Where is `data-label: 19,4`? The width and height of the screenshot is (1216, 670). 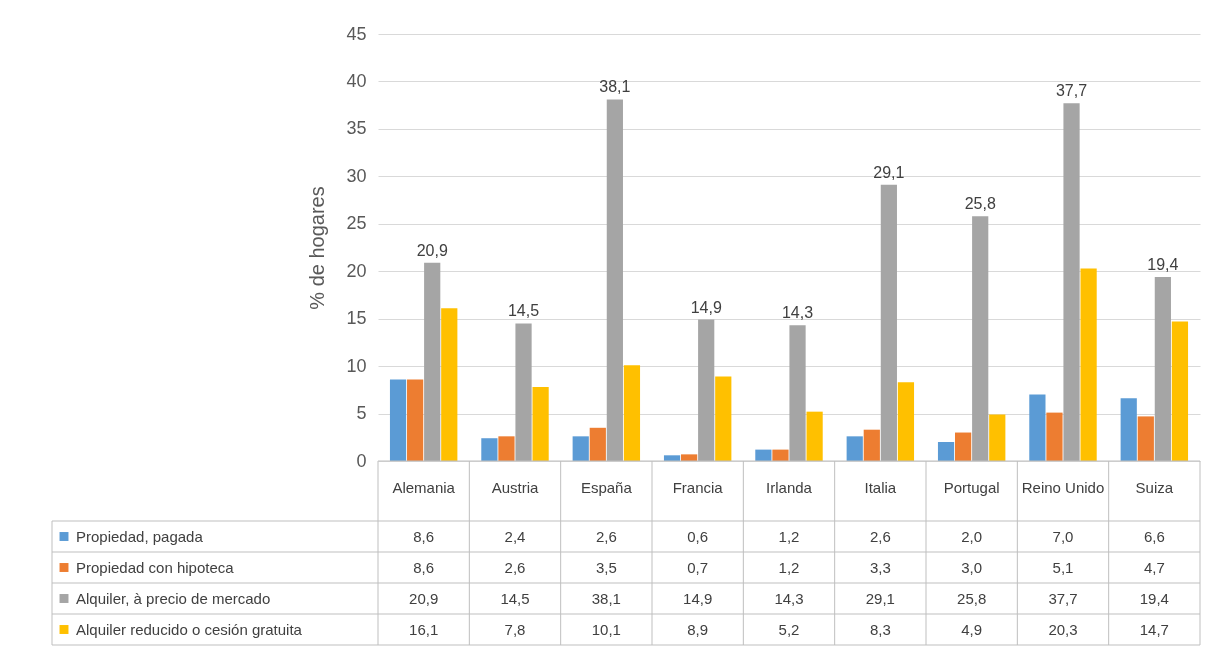 data-label: 19,4 is located at coordinates (1154, 598).